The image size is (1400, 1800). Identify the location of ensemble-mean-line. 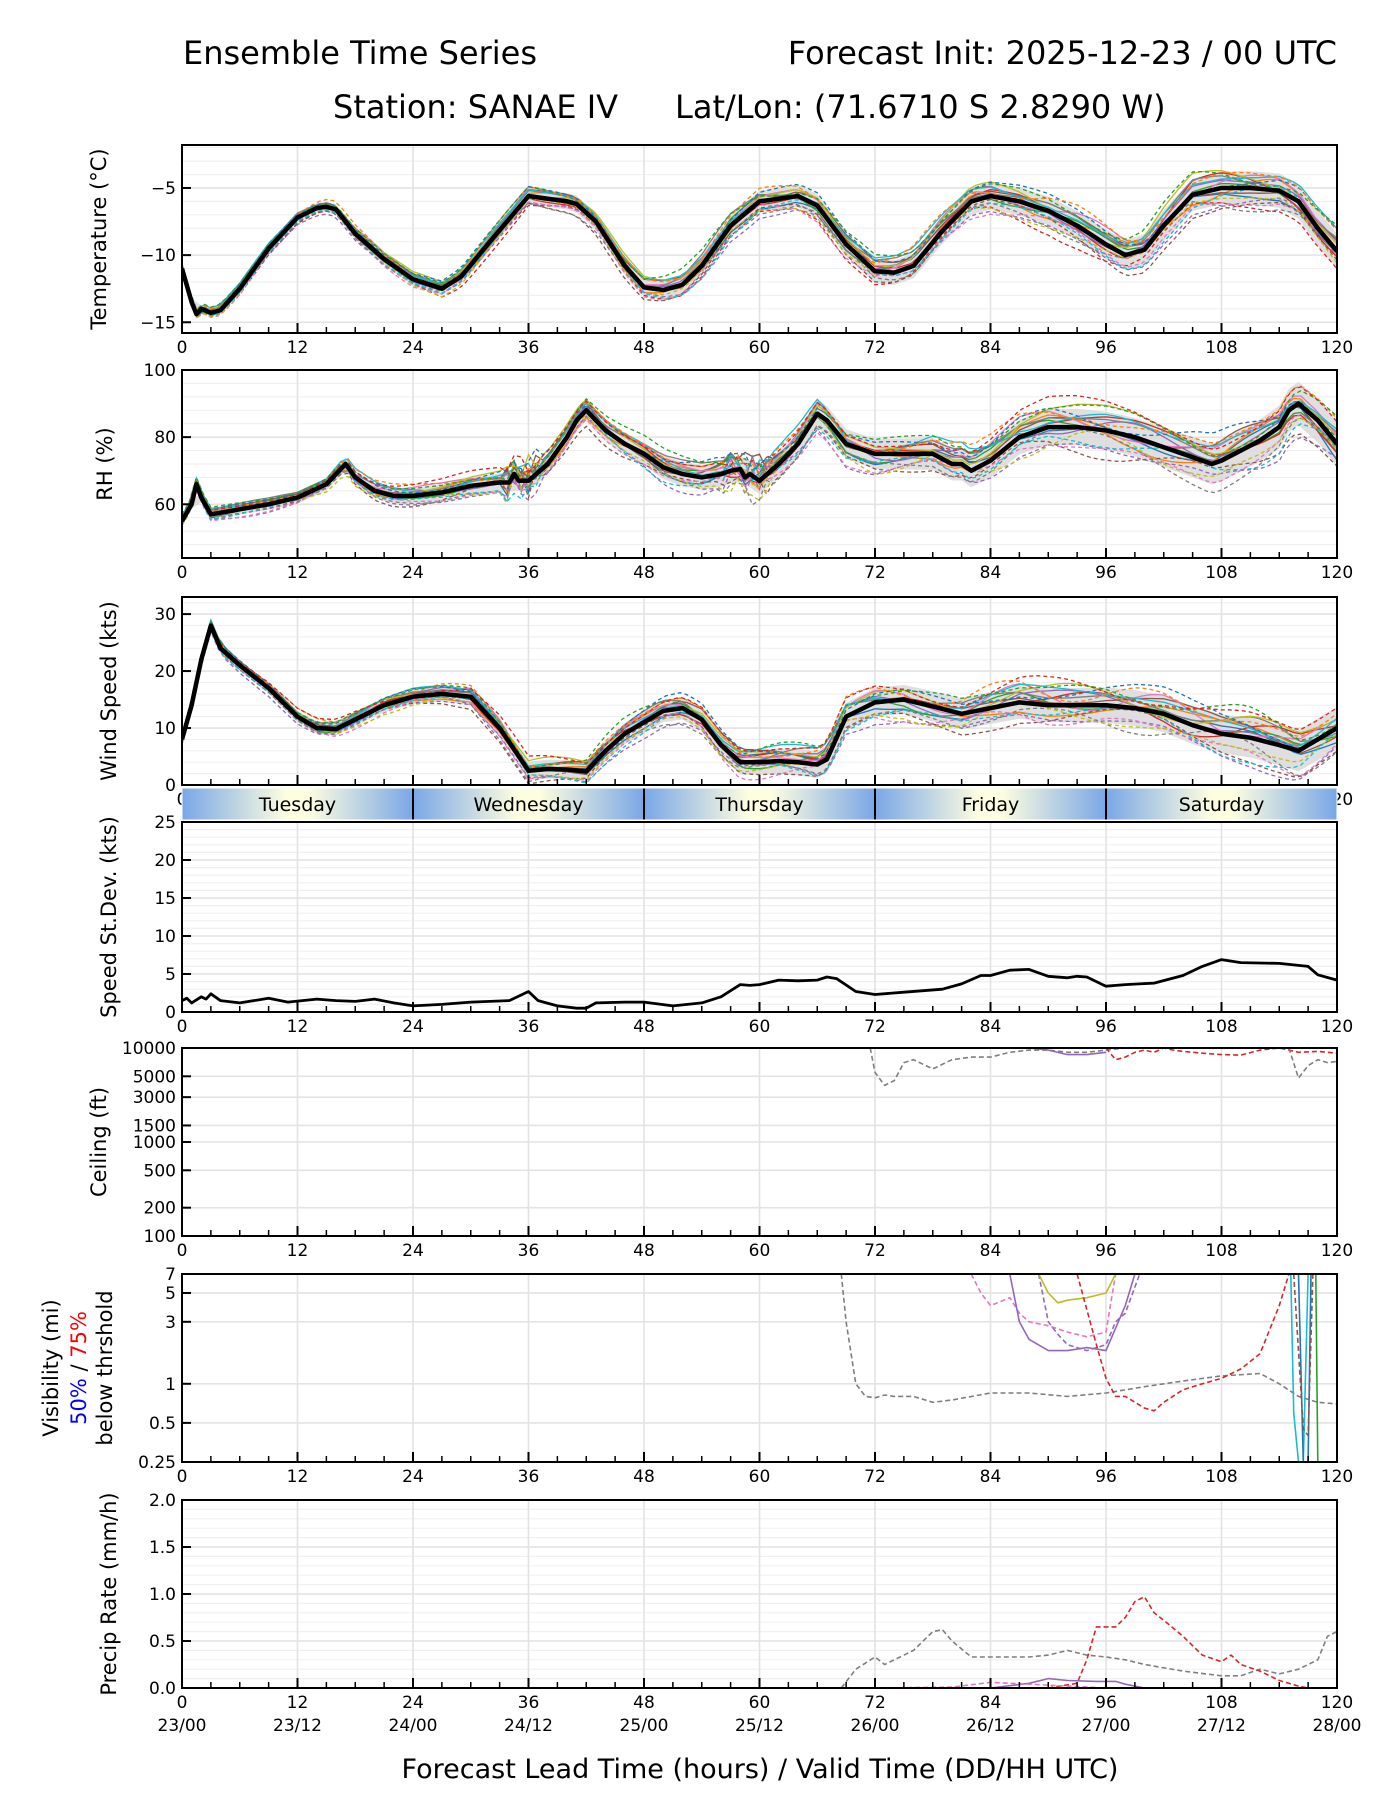
(759, 462).